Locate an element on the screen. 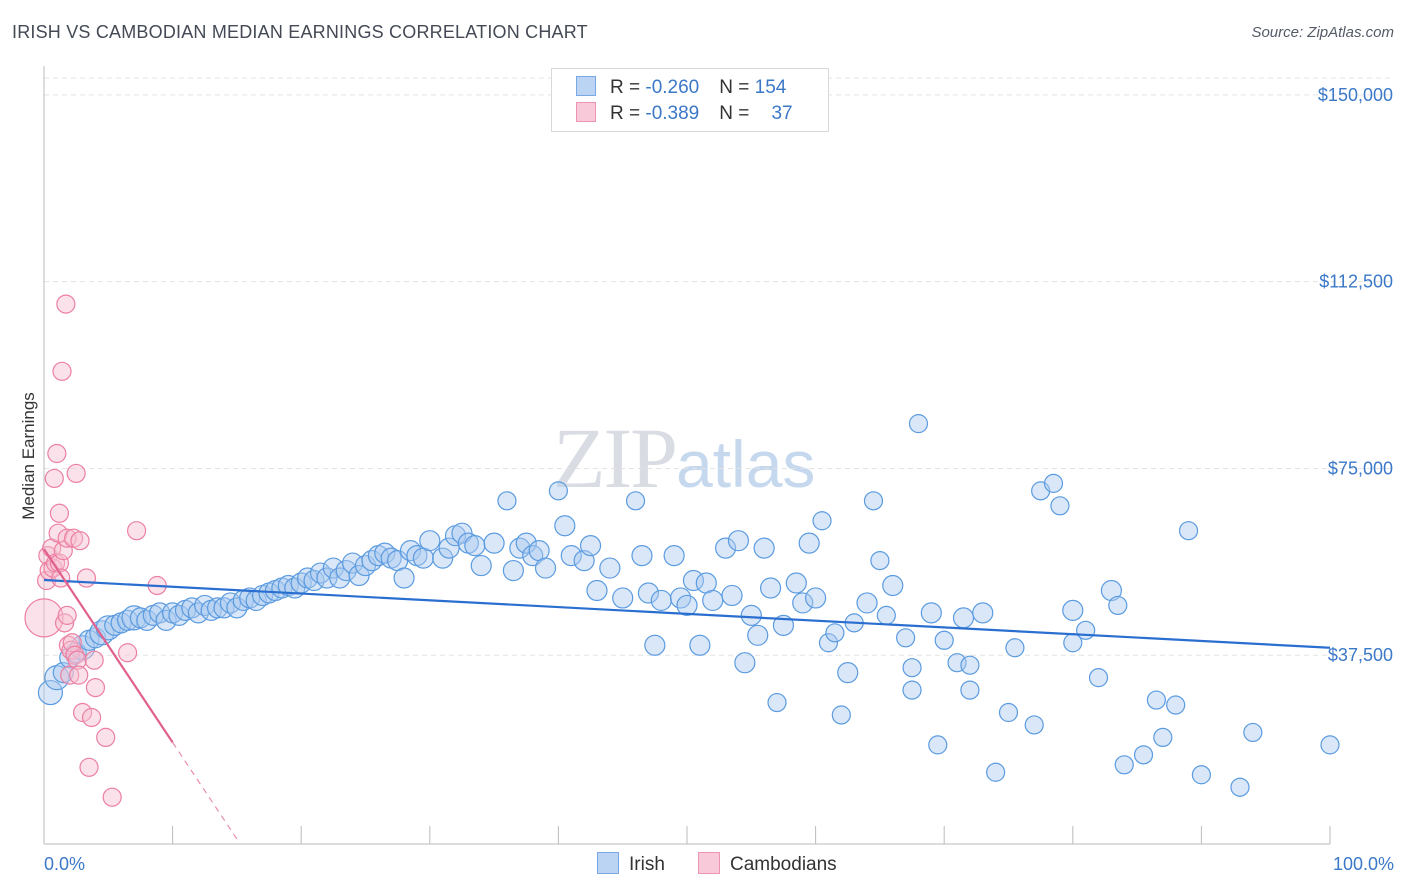 The height and width of the screenshot is (892, 1406). source-label: Source: ZipAtlas.com is located at coordinates (1322, 32).